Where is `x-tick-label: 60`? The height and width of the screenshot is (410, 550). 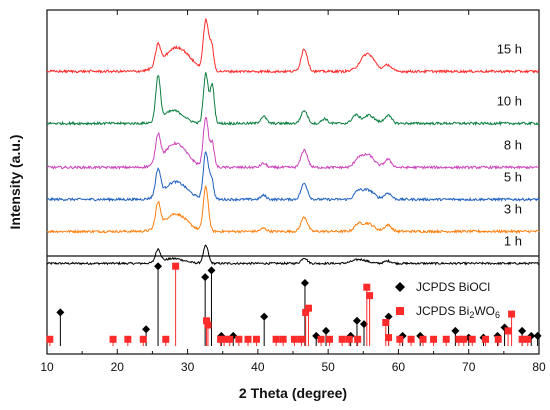
x-tick-label: 60 is located at coordinates (399, 367).